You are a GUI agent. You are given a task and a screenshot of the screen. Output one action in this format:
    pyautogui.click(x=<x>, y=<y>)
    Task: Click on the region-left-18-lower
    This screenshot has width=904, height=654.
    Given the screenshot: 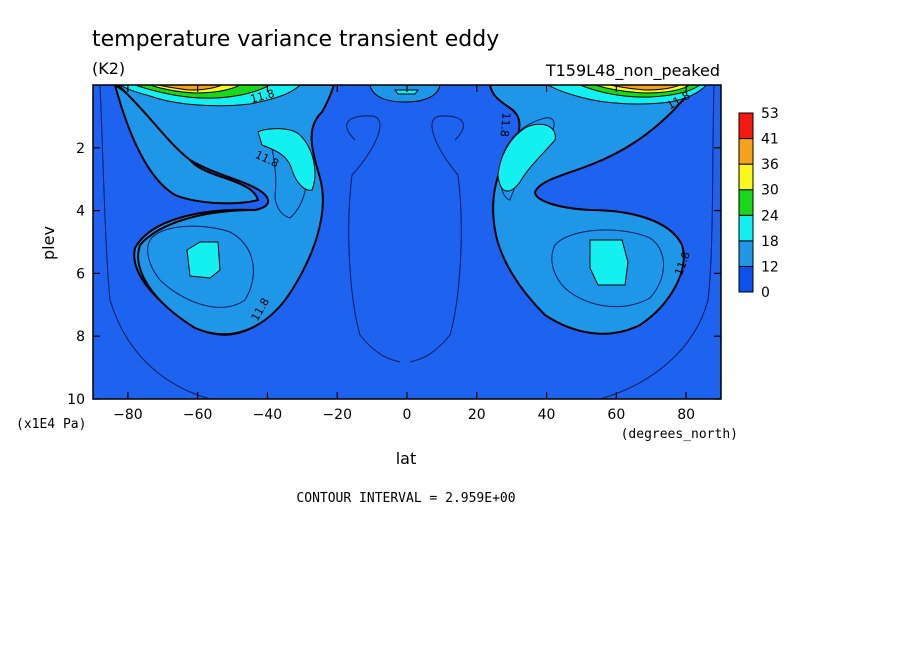 What is the action you would take?
    pyautogui.click(x=203, y=260)
    